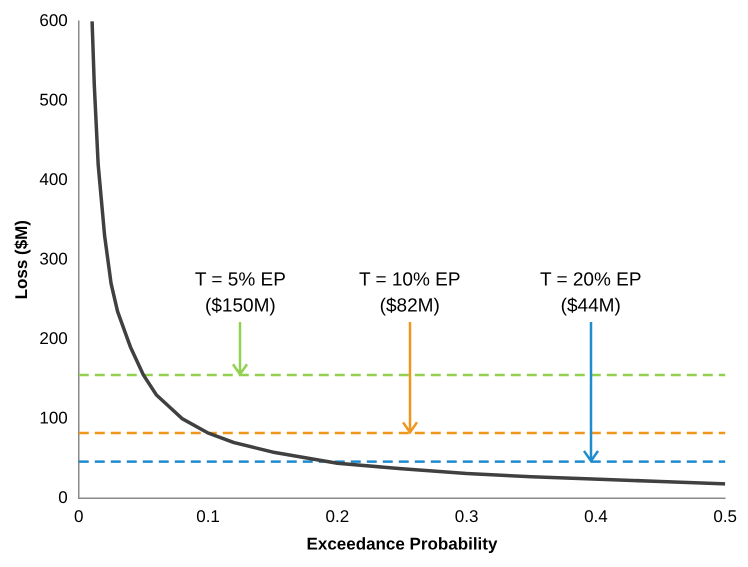 The height and width of the screenshot is (567, 748). Describe the element at coordinates (725, 516) in the screenshot. I see `x-tick-label: 0.5` at that location.